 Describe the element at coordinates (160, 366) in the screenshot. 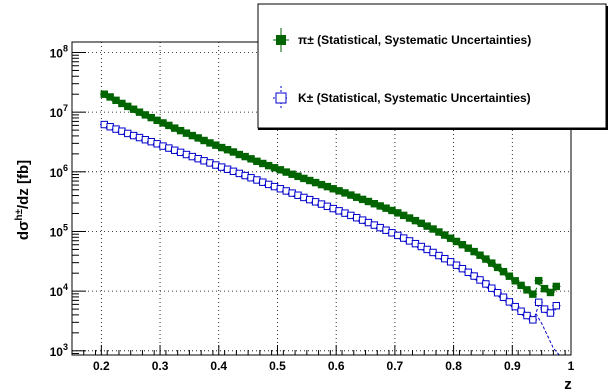

I see `x-tick-label: 0.3` at that location.